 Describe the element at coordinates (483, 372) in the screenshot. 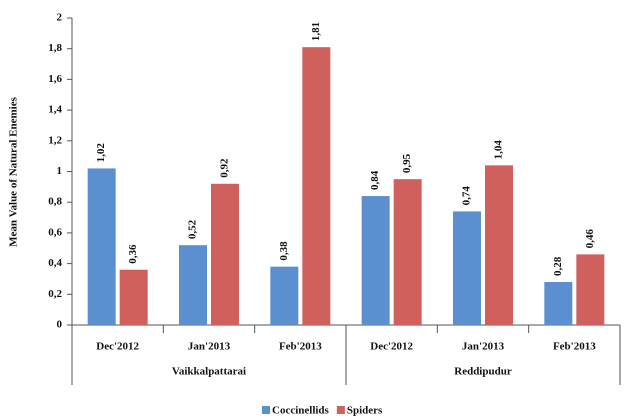

I see `group-label: Reddipudur` at that location.